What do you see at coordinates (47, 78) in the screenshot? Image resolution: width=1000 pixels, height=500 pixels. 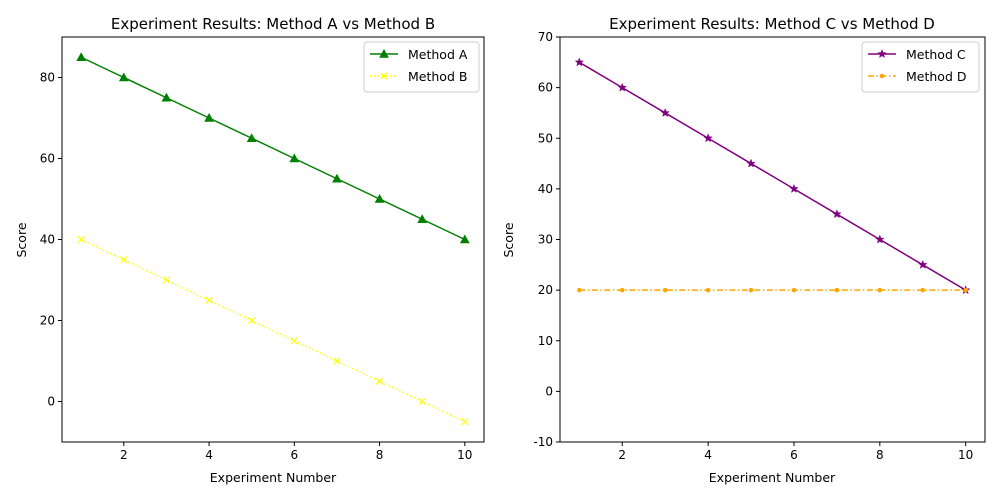 I see `y-tick-label: 80` at bounding box center [47, 78].